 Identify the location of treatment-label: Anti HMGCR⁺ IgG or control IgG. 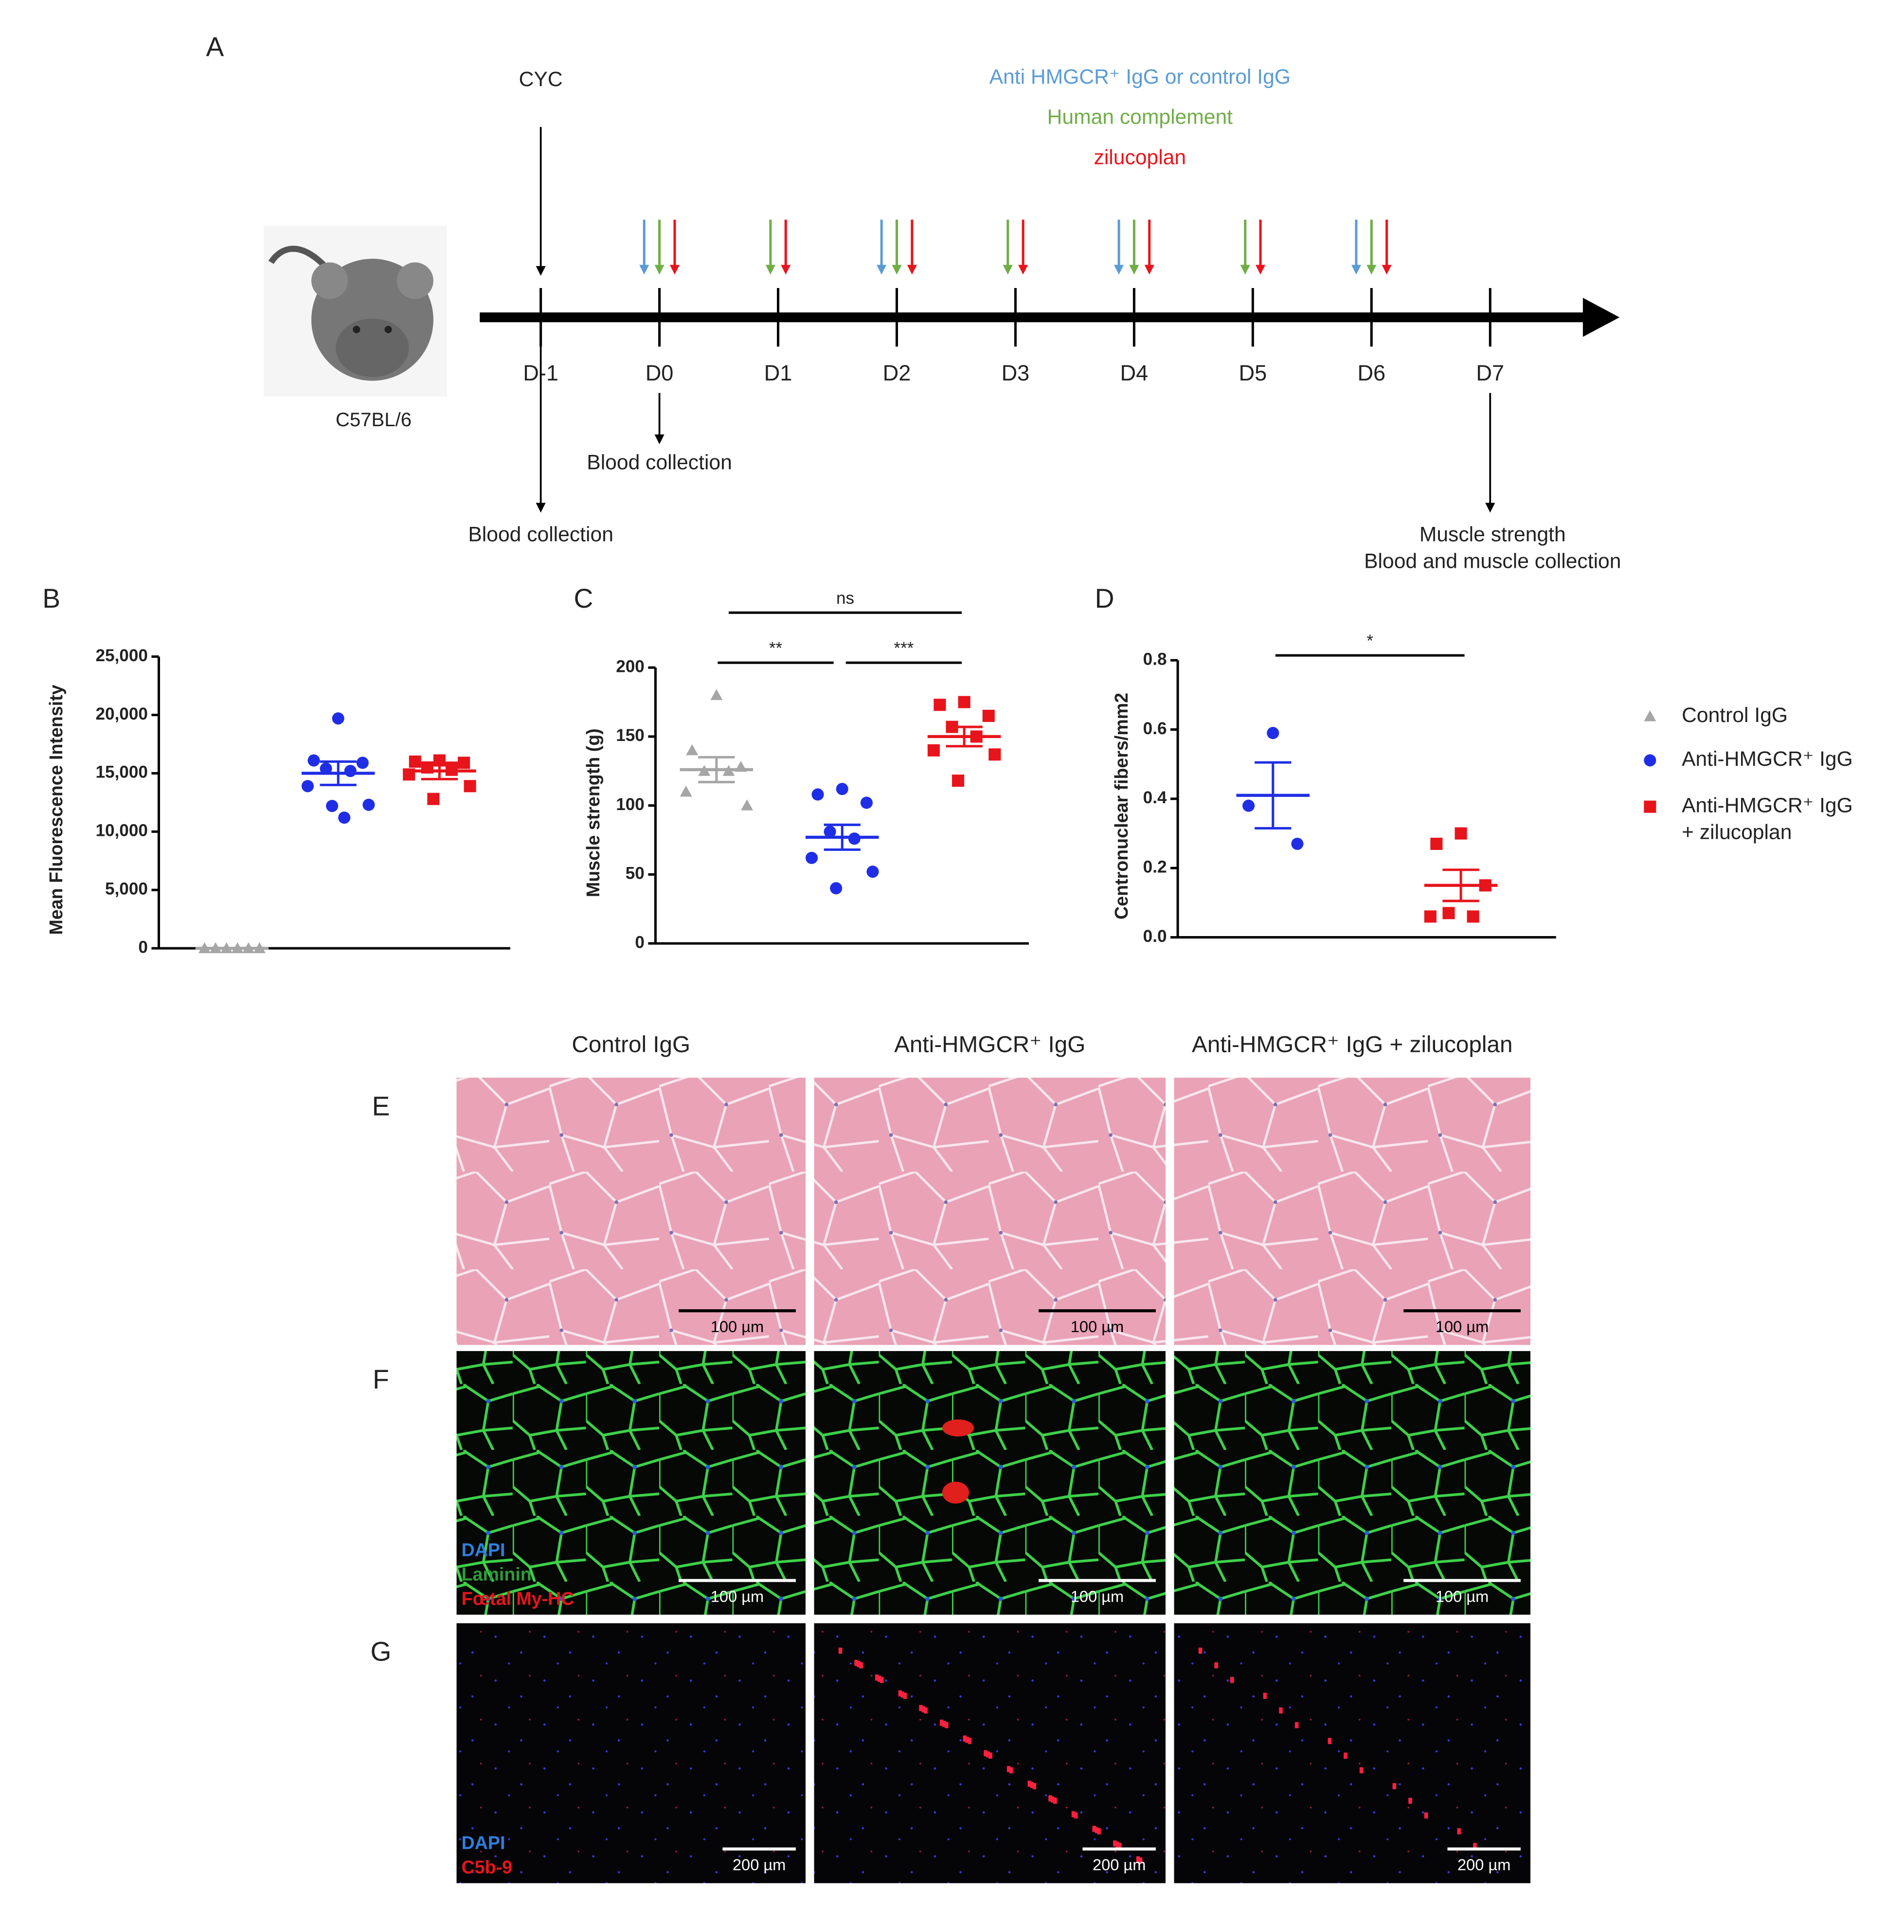
(1140, 77).